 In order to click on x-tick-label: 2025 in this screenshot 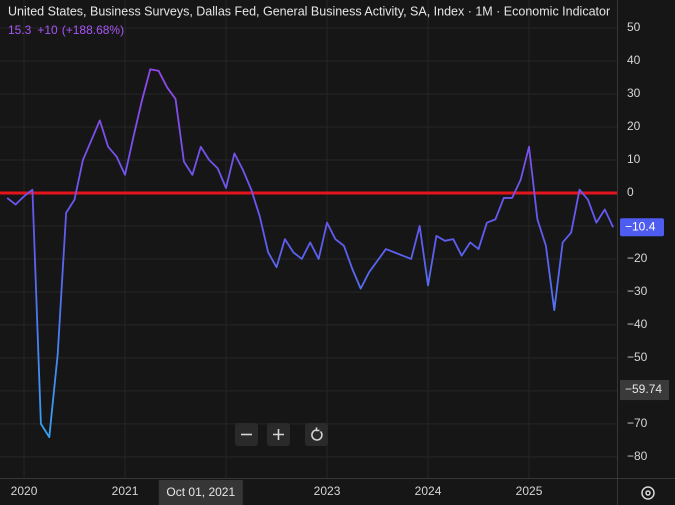, I will do `click(529, 491)`.